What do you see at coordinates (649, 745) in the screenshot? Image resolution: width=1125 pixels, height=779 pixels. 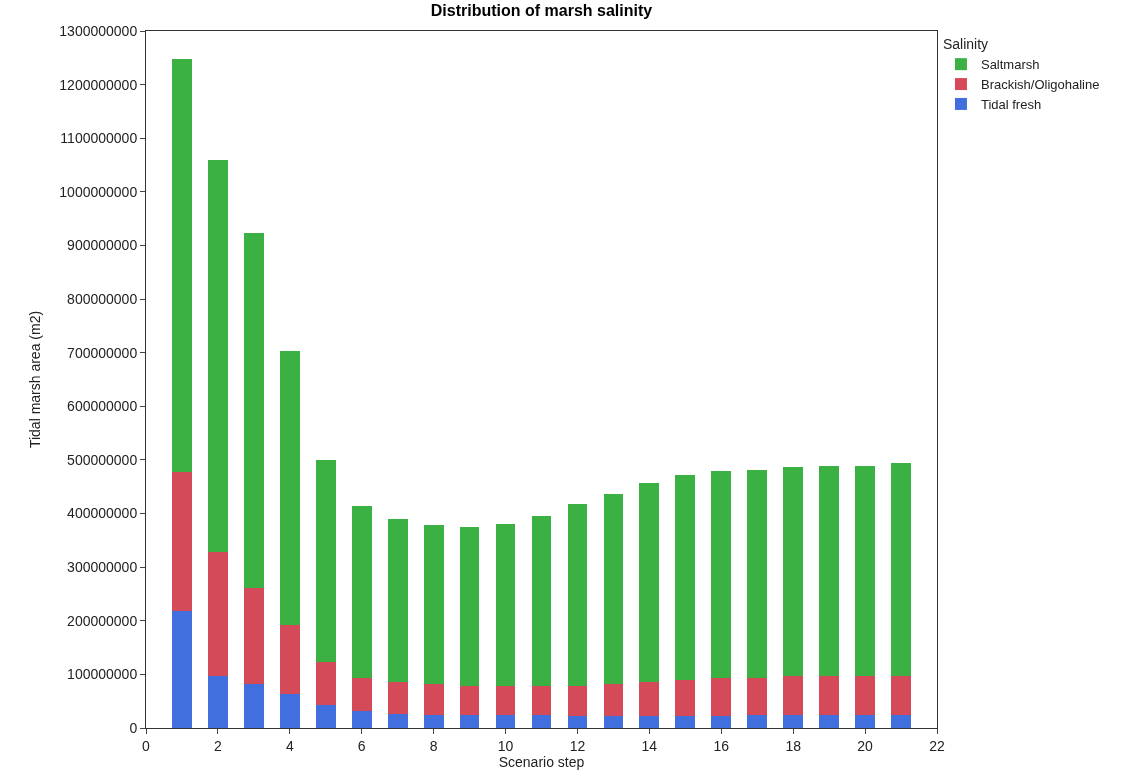 I see `x-tick-label: 14` at bounding box center [649, 745].